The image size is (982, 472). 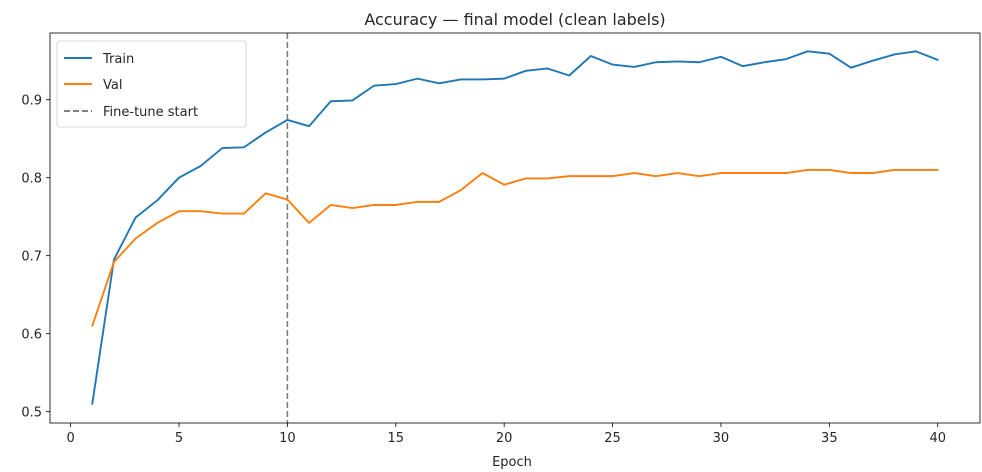 What do you see at coordinates (179, 438) in the screenshot?
I see `x-tick-label: 5` at bounding box center [179, 438].